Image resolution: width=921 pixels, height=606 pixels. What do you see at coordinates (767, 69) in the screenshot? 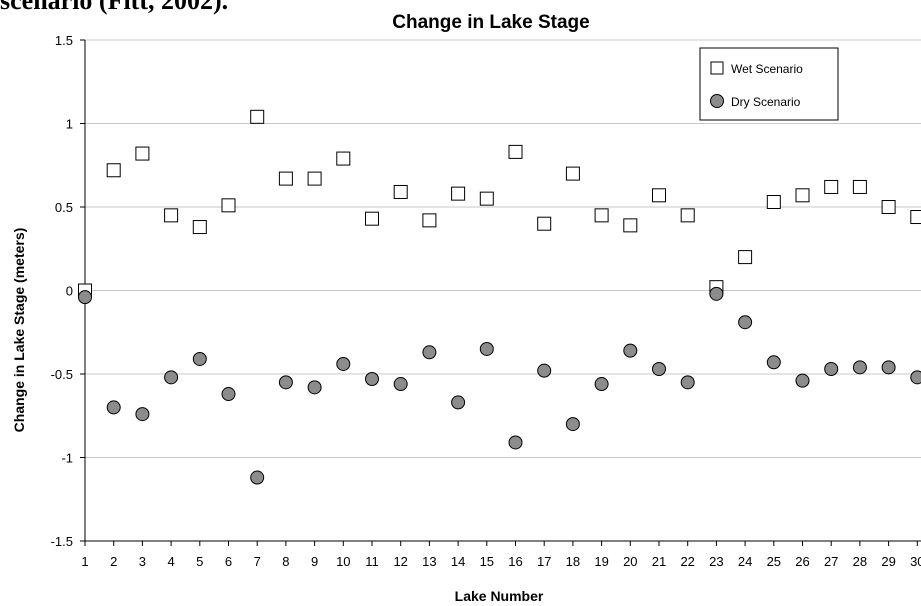
I see `legend-wet-label: Wet Scenario` at bounding box center [767, 69].